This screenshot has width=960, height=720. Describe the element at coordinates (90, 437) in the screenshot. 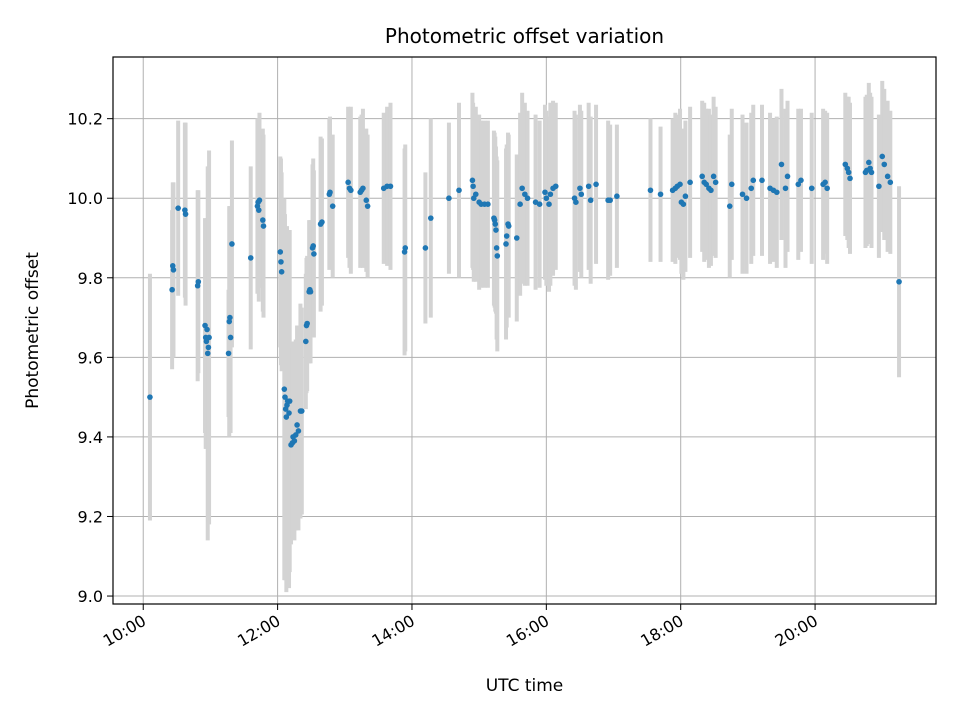

I see `y-tick-label: 9.4` at that location.